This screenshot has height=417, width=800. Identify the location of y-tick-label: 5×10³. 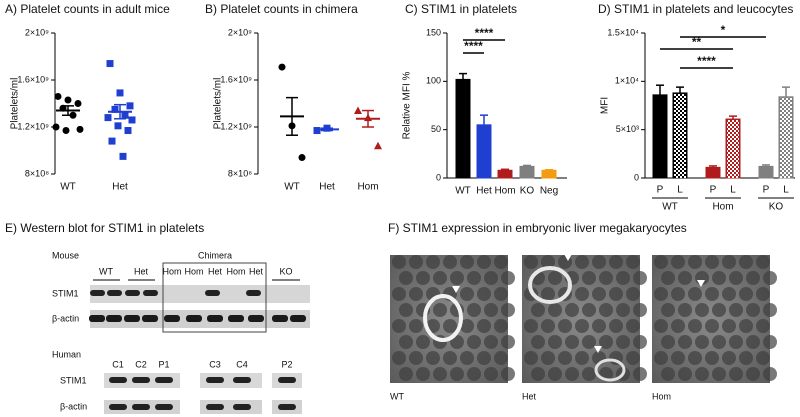
(627, 129).